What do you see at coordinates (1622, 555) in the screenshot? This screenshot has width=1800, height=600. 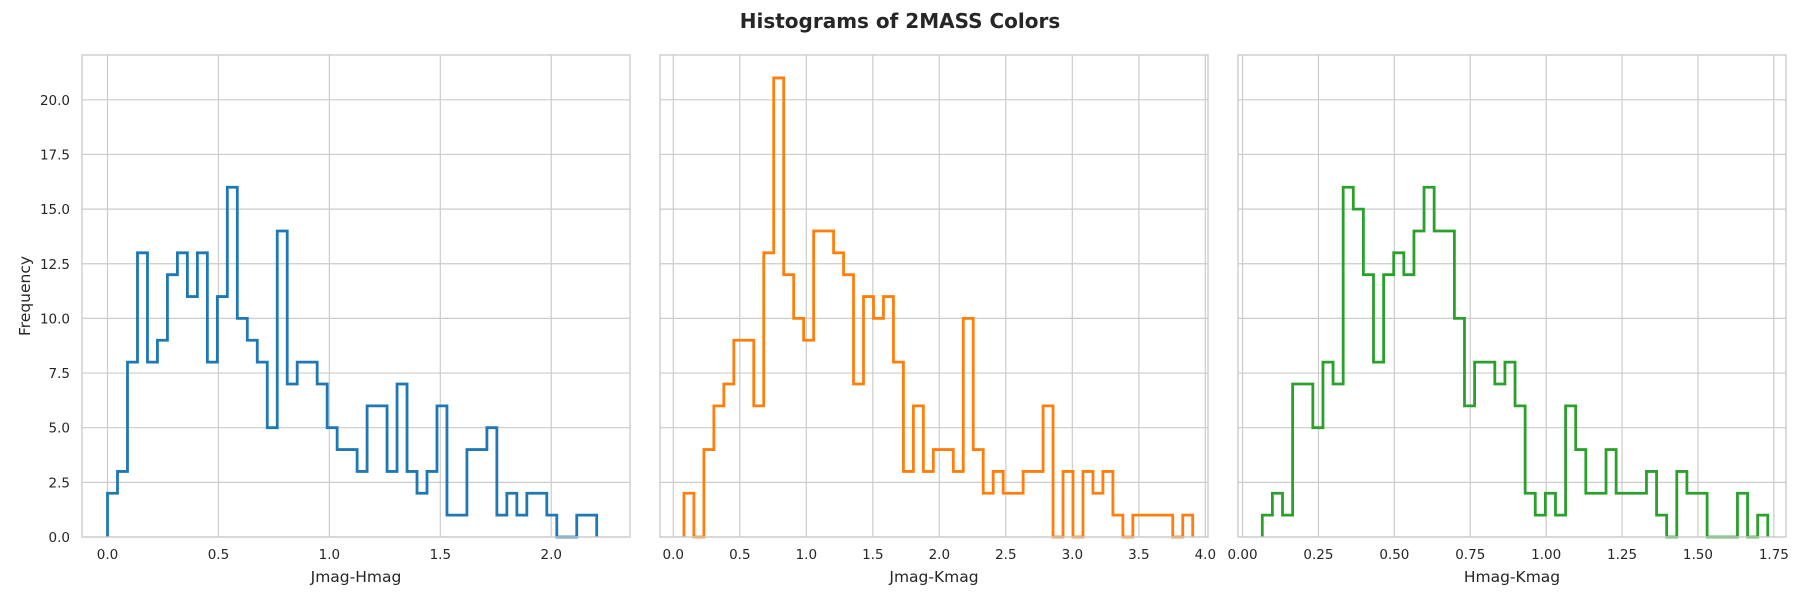 I see `x-tick-label: 1.25` at bounding box center [1622, 555].